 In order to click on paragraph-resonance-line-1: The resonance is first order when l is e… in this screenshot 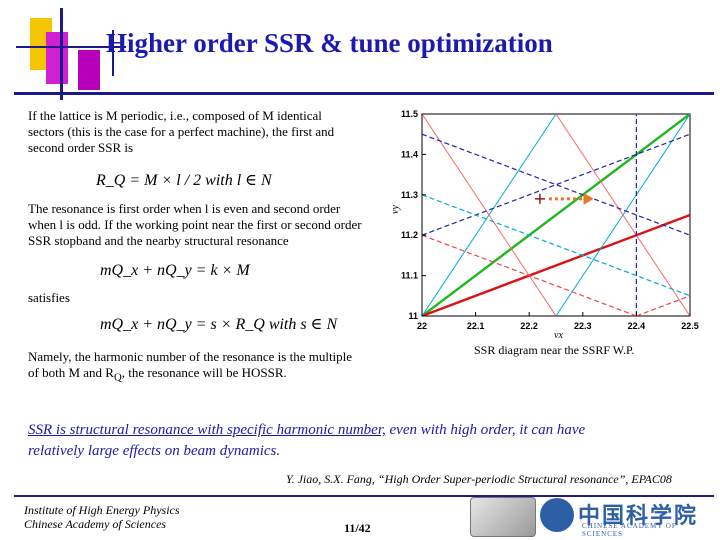, I will do `click(184, 208)`.